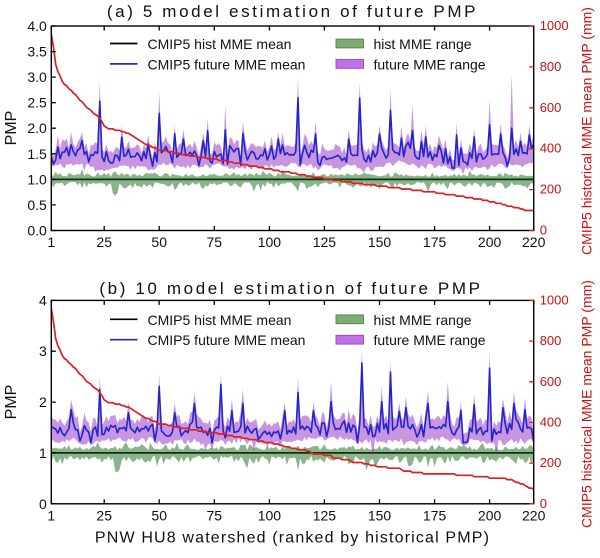 Image resolution: width=600 pixels, height=558 pixels. I want to click on svg-text: 0.5, so click(37, 205).